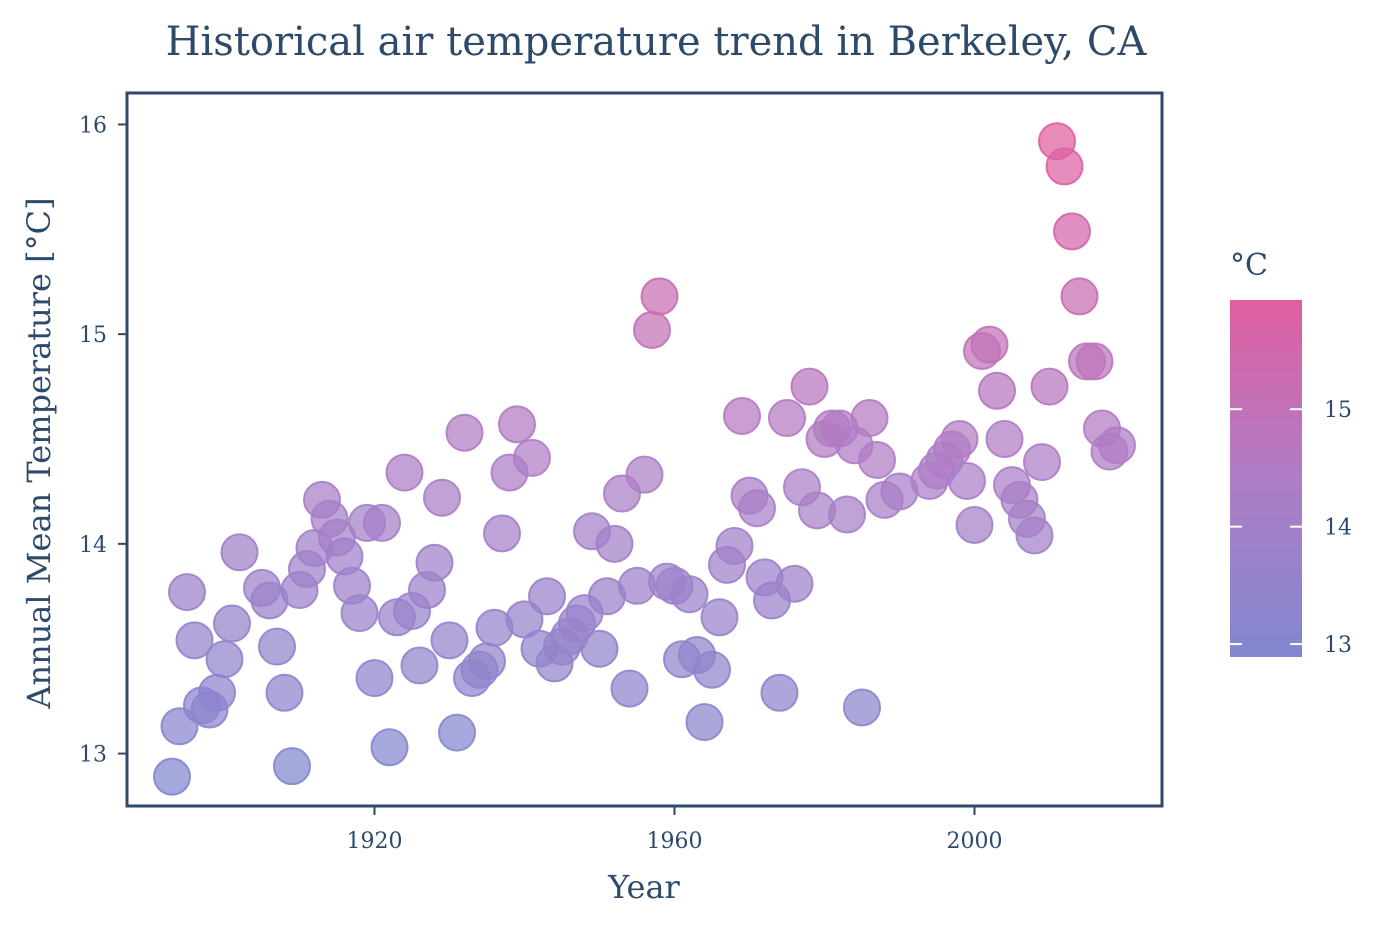 This screenshot has height=933, width=1400. Describe the element at coordinates (1266, 478) in the screenshot. I see `colorbar` at that location.